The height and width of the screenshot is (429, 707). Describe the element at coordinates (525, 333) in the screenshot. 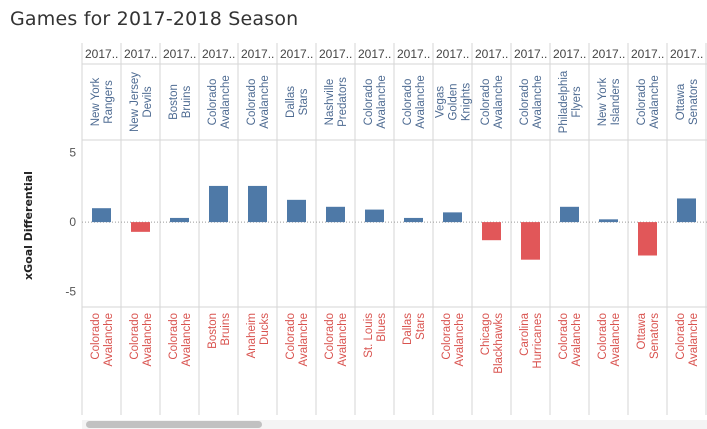

I see `opponent-label-line: Carolina` at that location.